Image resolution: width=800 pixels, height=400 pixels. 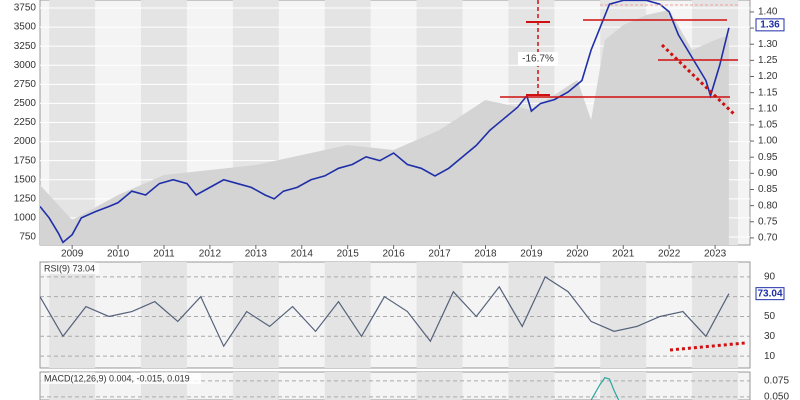 I want to click on x-tick-label: 2021, so click(x=623, y=254).